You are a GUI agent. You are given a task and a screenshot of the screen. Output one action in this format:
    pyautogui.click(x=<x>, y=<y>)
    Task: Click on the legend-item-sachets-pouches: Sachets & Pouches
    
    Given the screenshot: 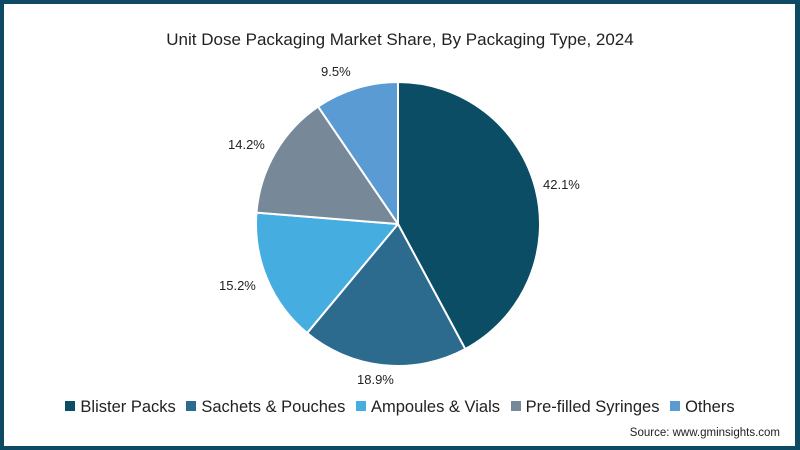 What is the action you would take?
    pyautogui.click(x=265, y=407)
    